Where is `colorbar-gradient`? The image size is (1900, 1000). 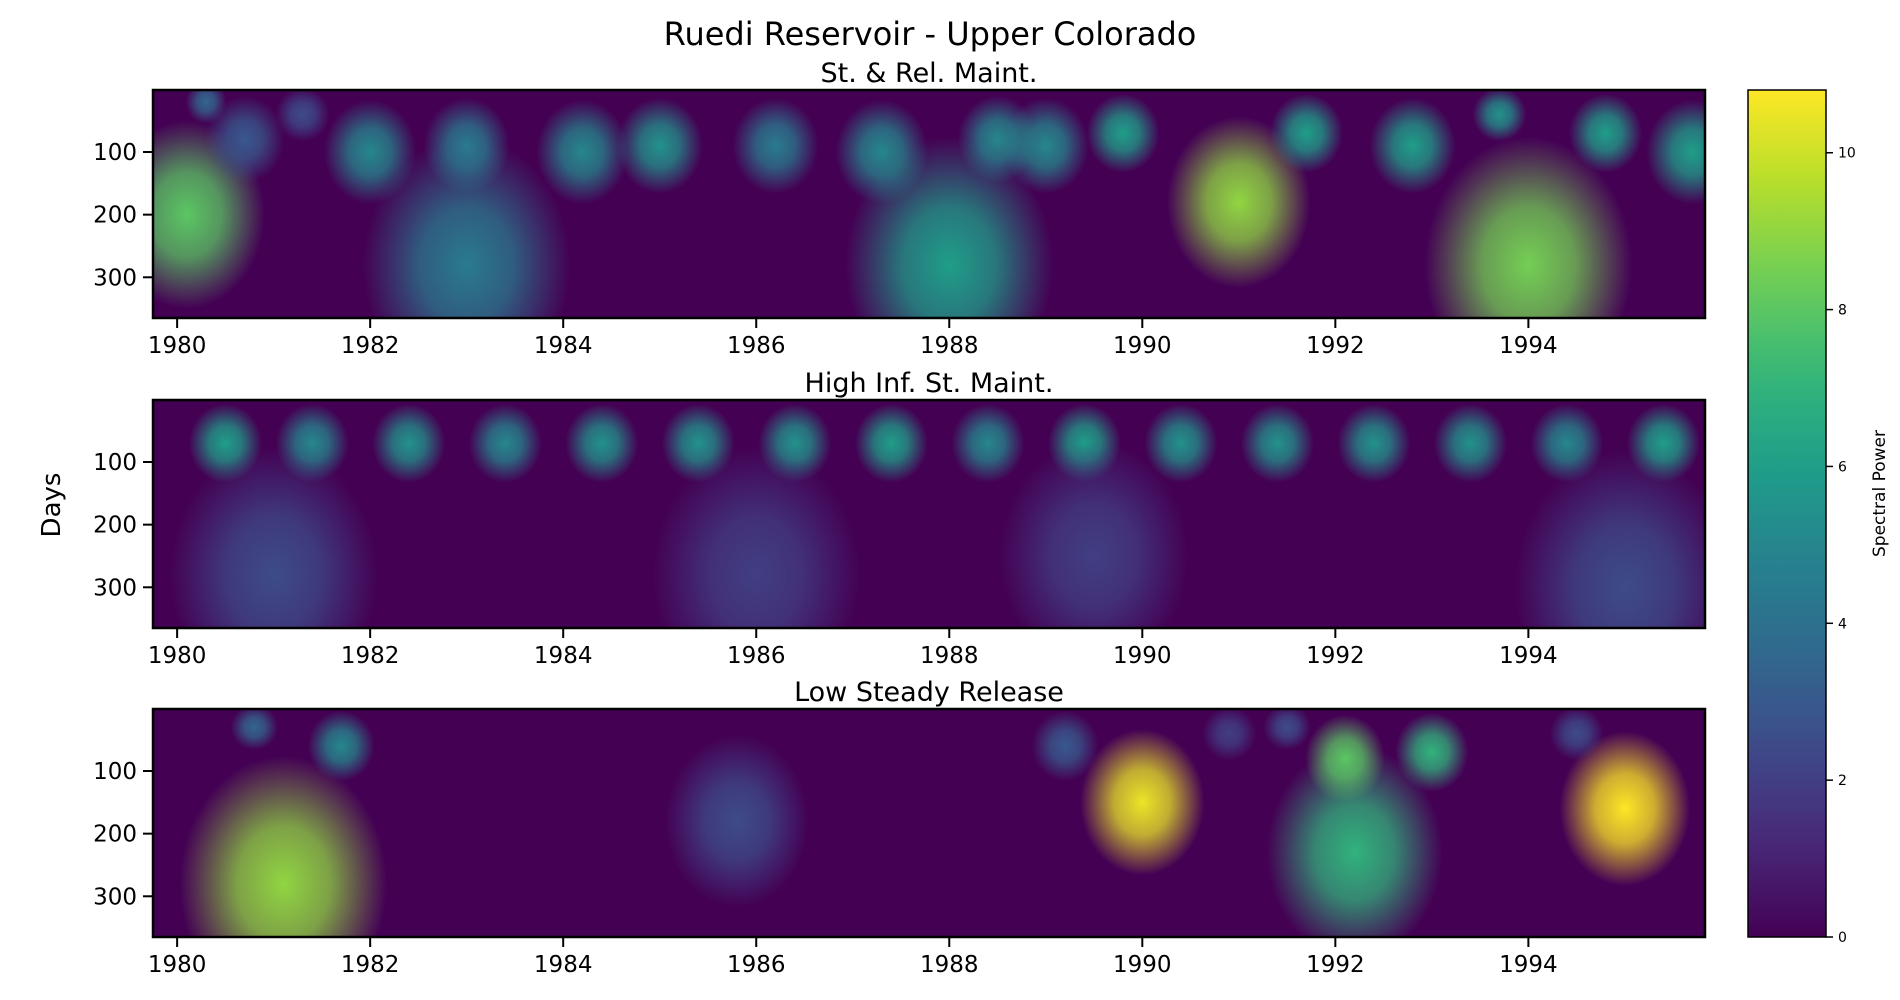
colorbar-gradient is located at coordinates (1787, 513).